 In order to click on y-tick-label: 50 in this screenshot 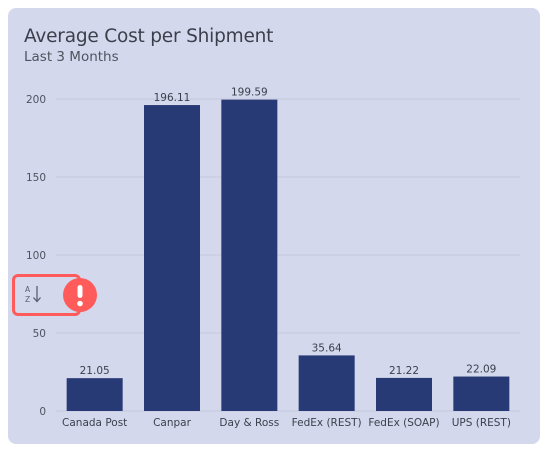, I will do `click(39, 334)`.